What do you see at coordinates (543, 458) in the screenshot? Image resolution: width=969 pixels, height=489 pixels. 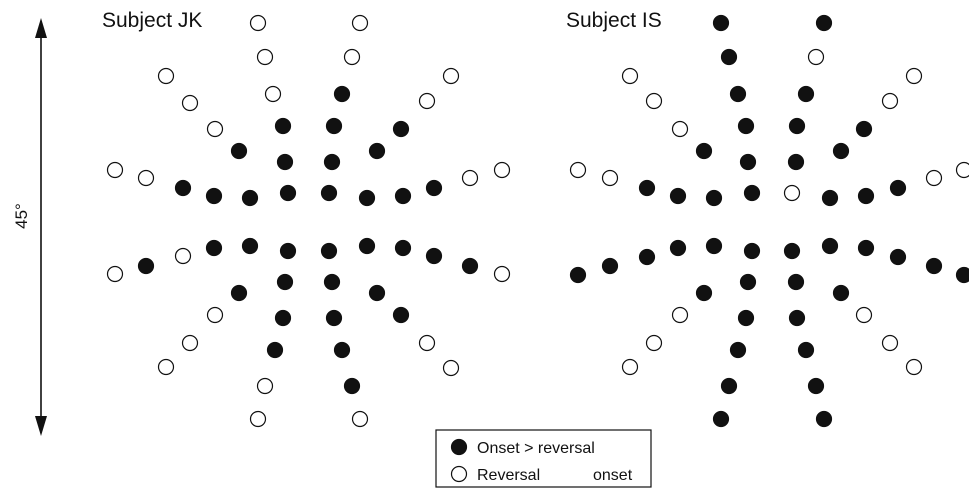 I see `legend-box` at bounding box center [543, 458].